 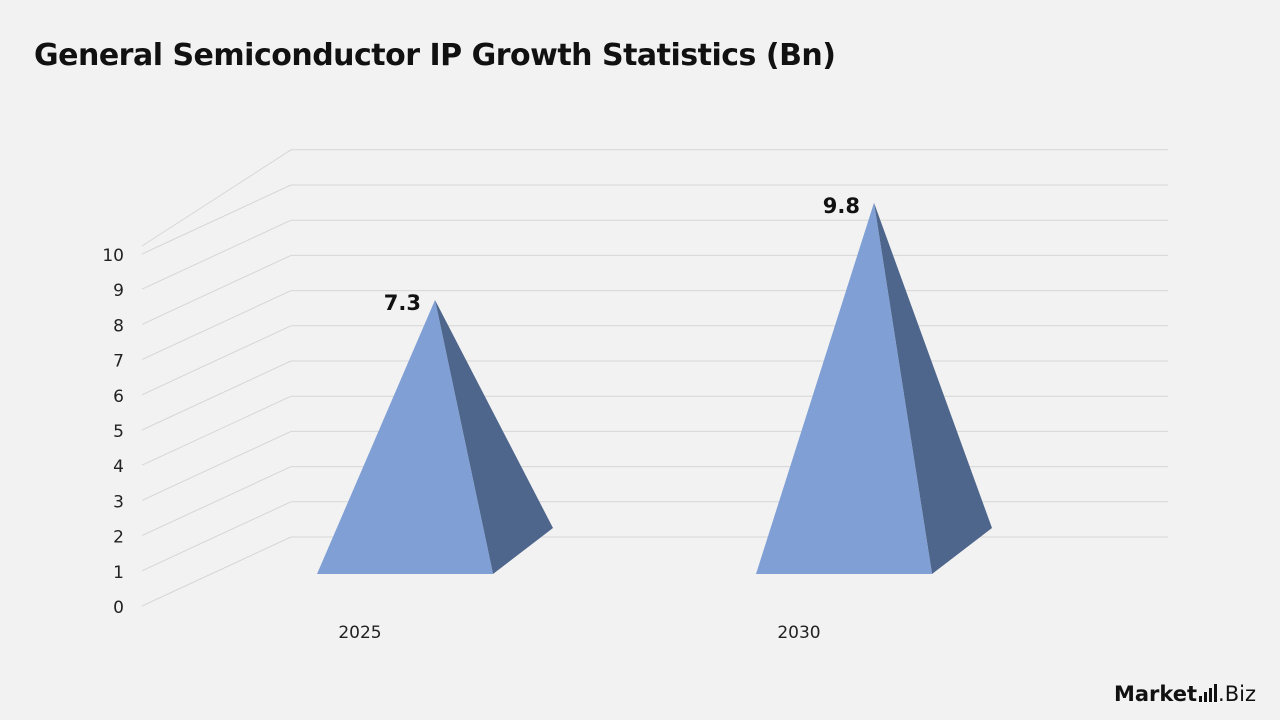 I want to click on data-label: 9.8, so click(x=841, y=206).